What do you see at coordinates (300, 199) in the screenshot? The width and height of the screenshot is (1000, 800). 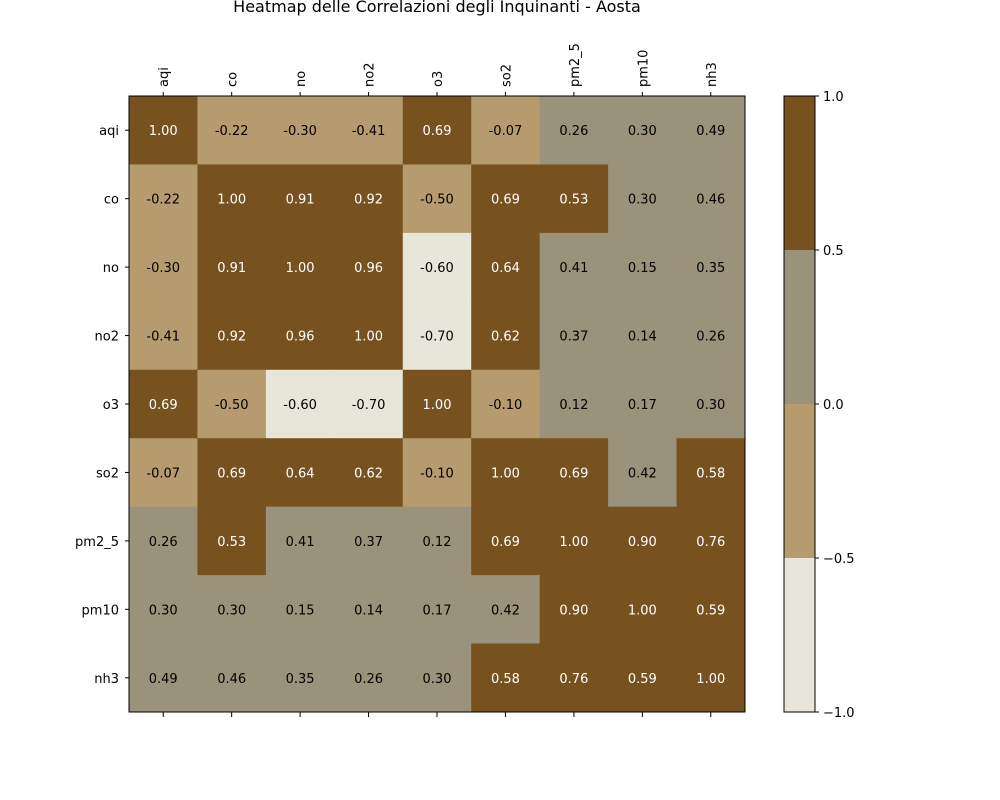 I see `heatmap-cell-co-no` at bounding box center [300, 199].